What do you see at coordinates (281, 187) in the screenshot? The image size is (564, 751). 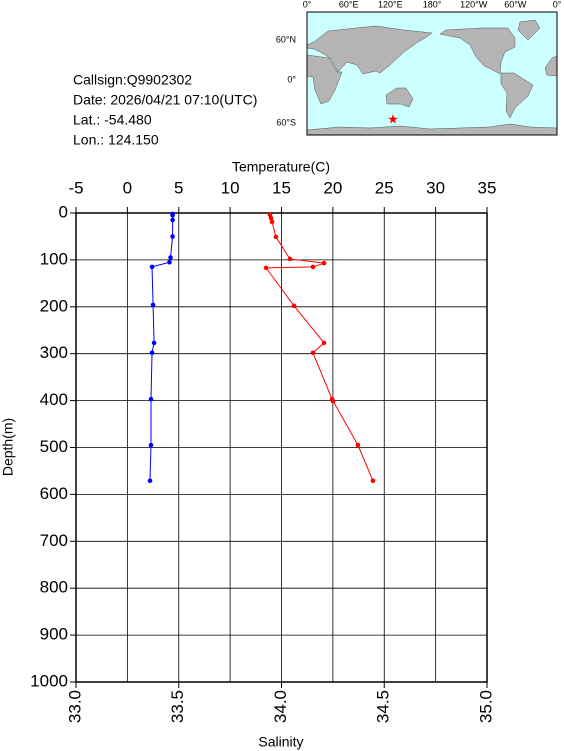 I see `x-tick-label: 15` at bounding box center [281, 187].